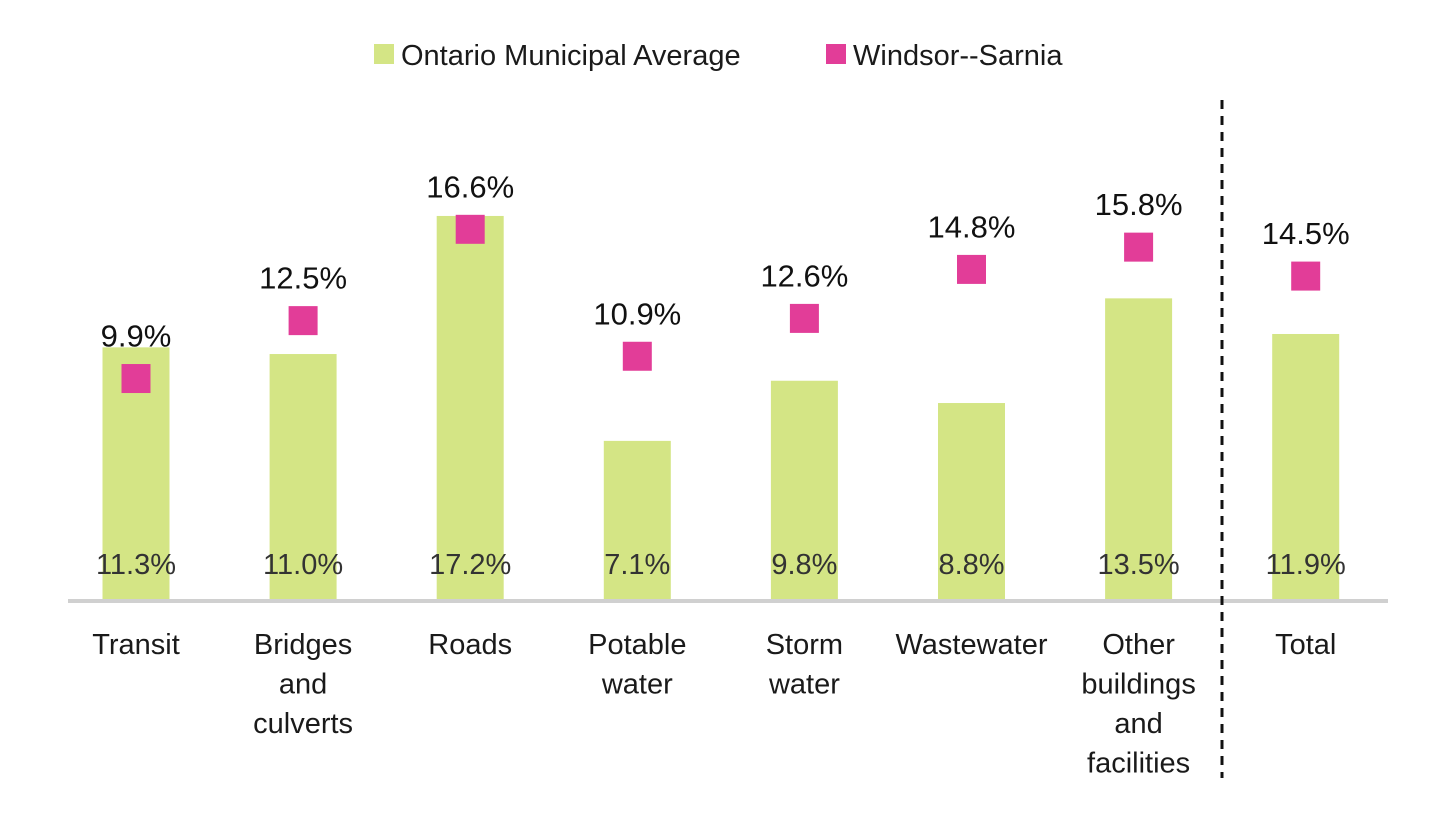 The image size is (1432, 825). Describe the element at coordinates (637, 313) in the screenshot. I see `marker-value-label: 10.9%` at that location.